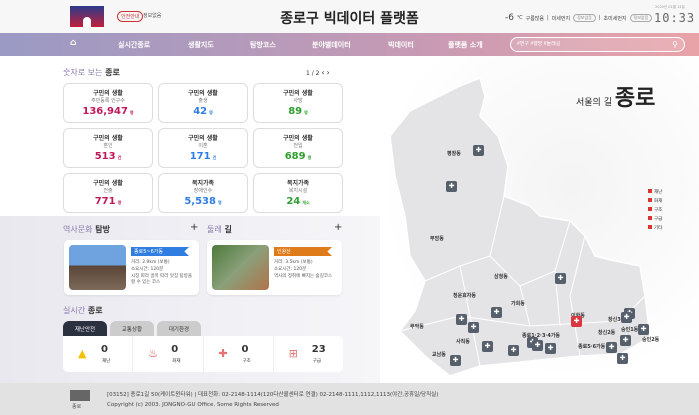 The image size is (699, 415). Describe the element at coordinates (147, 269) in the screenshot. I see `history-time: 소요시간: 120분` at that location.